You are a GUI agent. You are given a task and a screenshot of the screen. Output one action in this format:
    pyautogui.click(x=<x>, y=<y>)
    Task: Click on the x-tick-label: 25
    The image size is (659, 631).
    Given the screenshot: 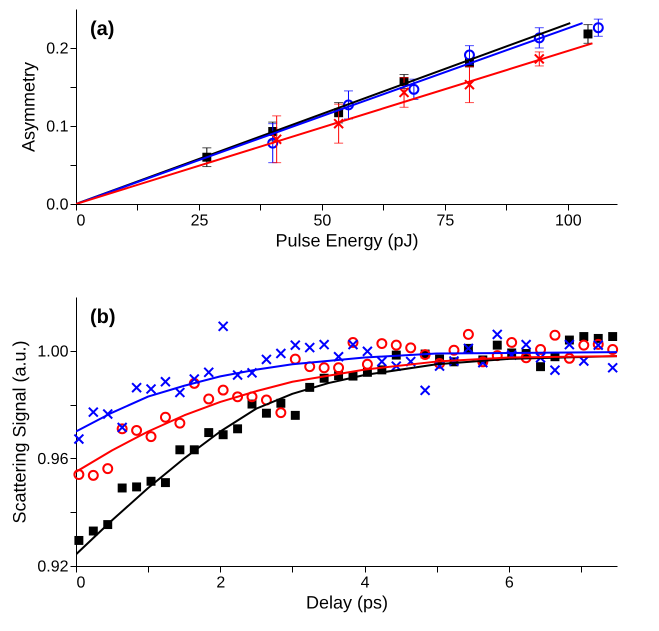 What is the action you would take?
    pyautogui.click(x=199, y=221)
    